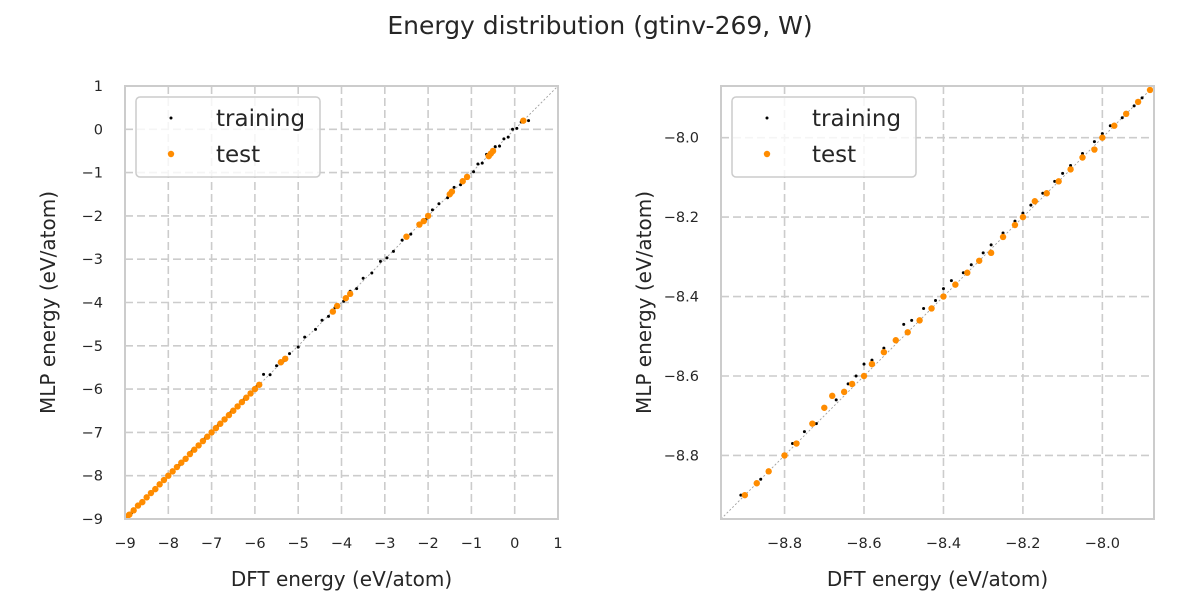 This screenshot has height=600, width=1200. What do you see at coordinates (254, 544) in the screenshot?
I see `x-tick-label: −6` at bounding box center [254, 544].